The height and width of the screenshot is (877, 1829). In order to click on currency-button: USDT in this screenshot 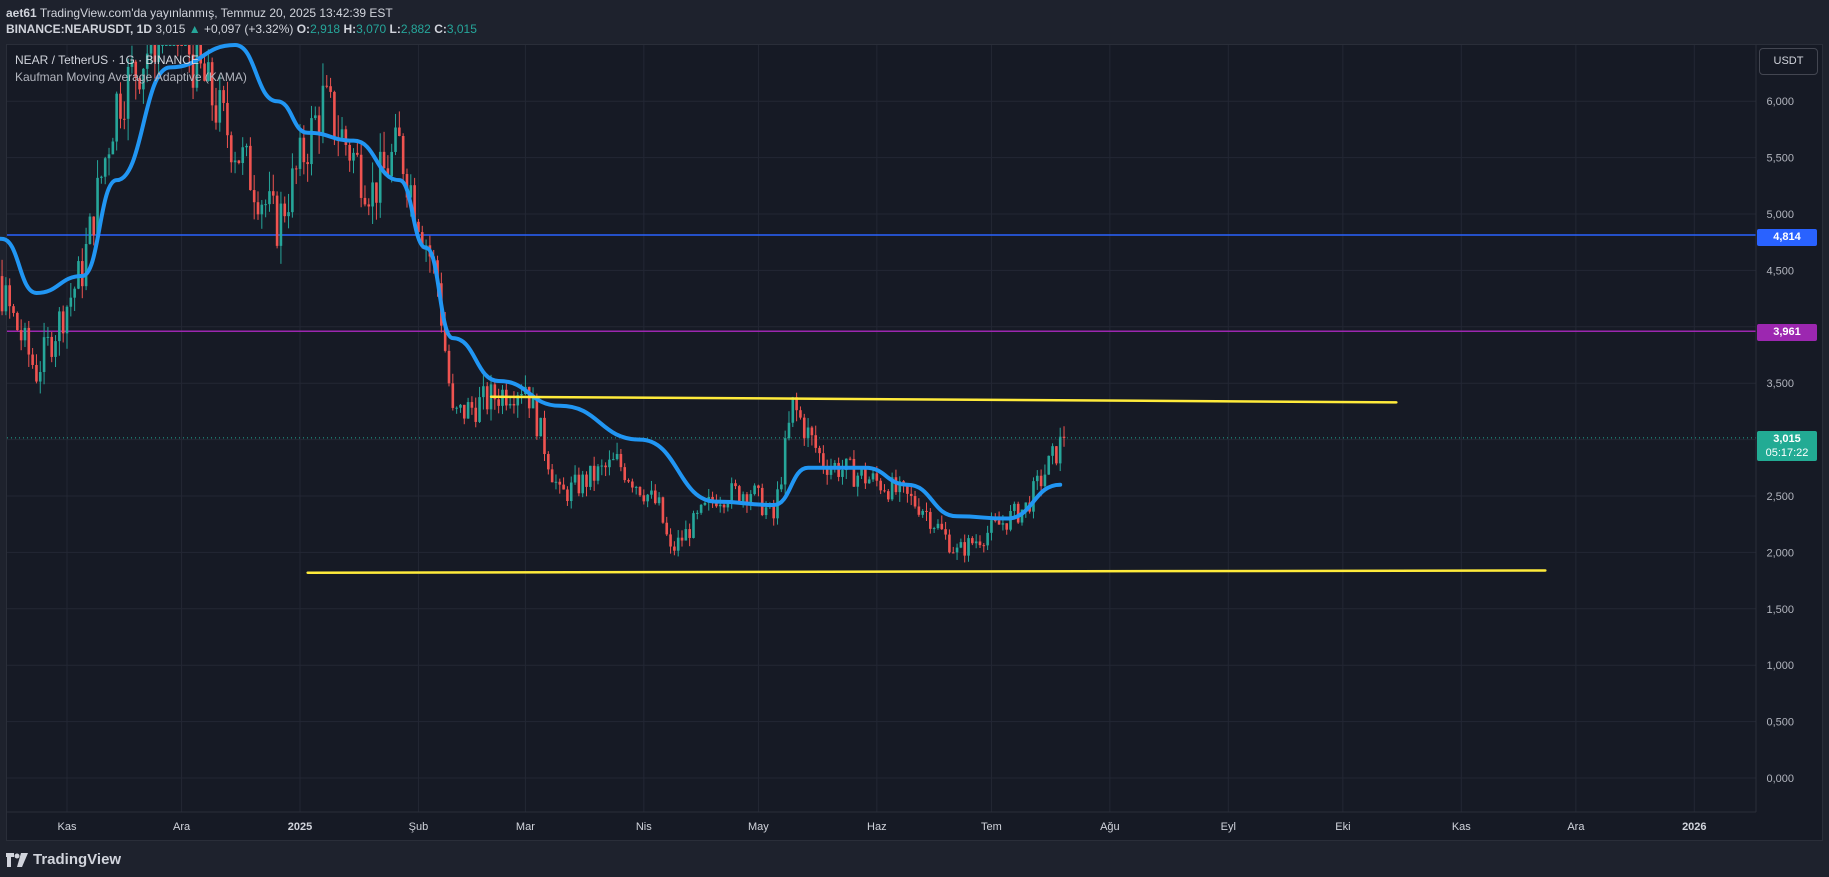, I will do `click(1788, 61)`.